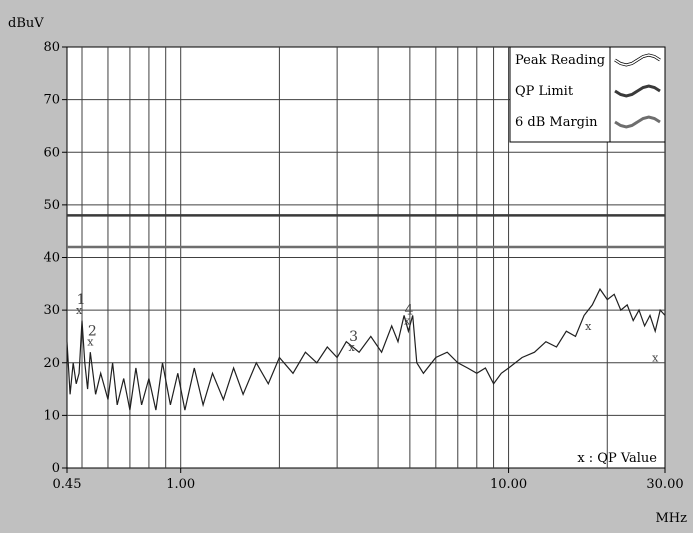  Describe the element at coordinates (26, 23) in the screenshot. I see `y-axis-label: dBuV` at that location.